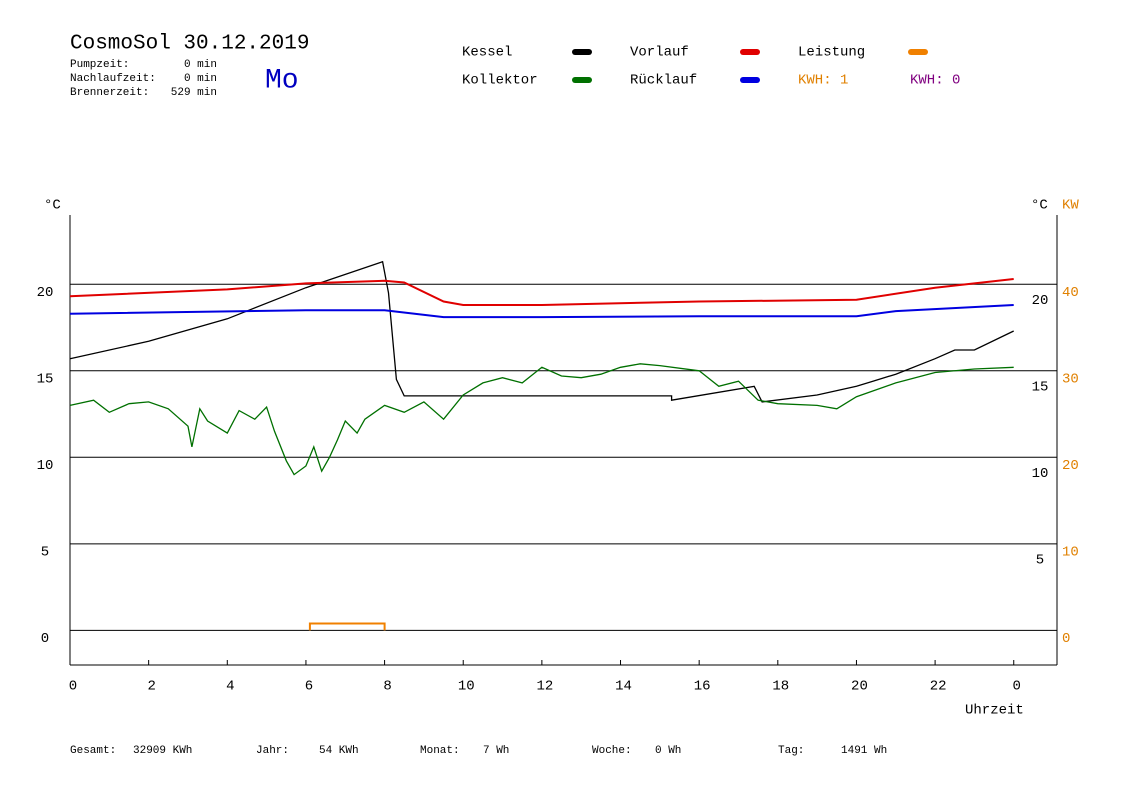  I want to click on y2-tick-label: 30, so click(1070, 379).